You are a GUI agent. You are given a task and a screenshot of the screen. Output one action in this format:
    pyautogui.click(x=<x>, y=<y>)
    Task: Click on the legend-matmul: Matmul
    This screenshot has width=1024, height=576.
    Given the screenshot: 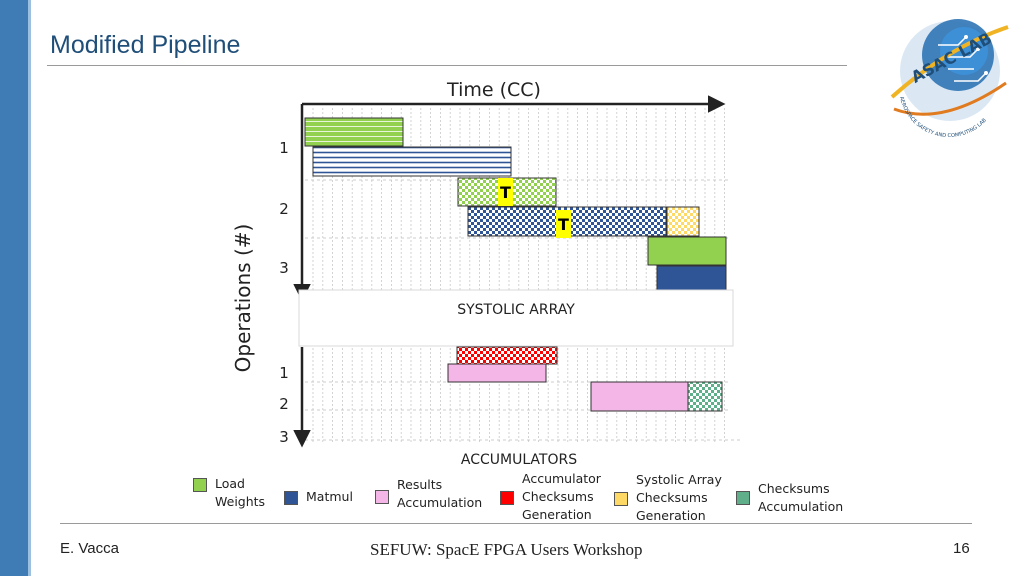 What is the action you would take?
    pyautogui.click(x=318, y=497)
    